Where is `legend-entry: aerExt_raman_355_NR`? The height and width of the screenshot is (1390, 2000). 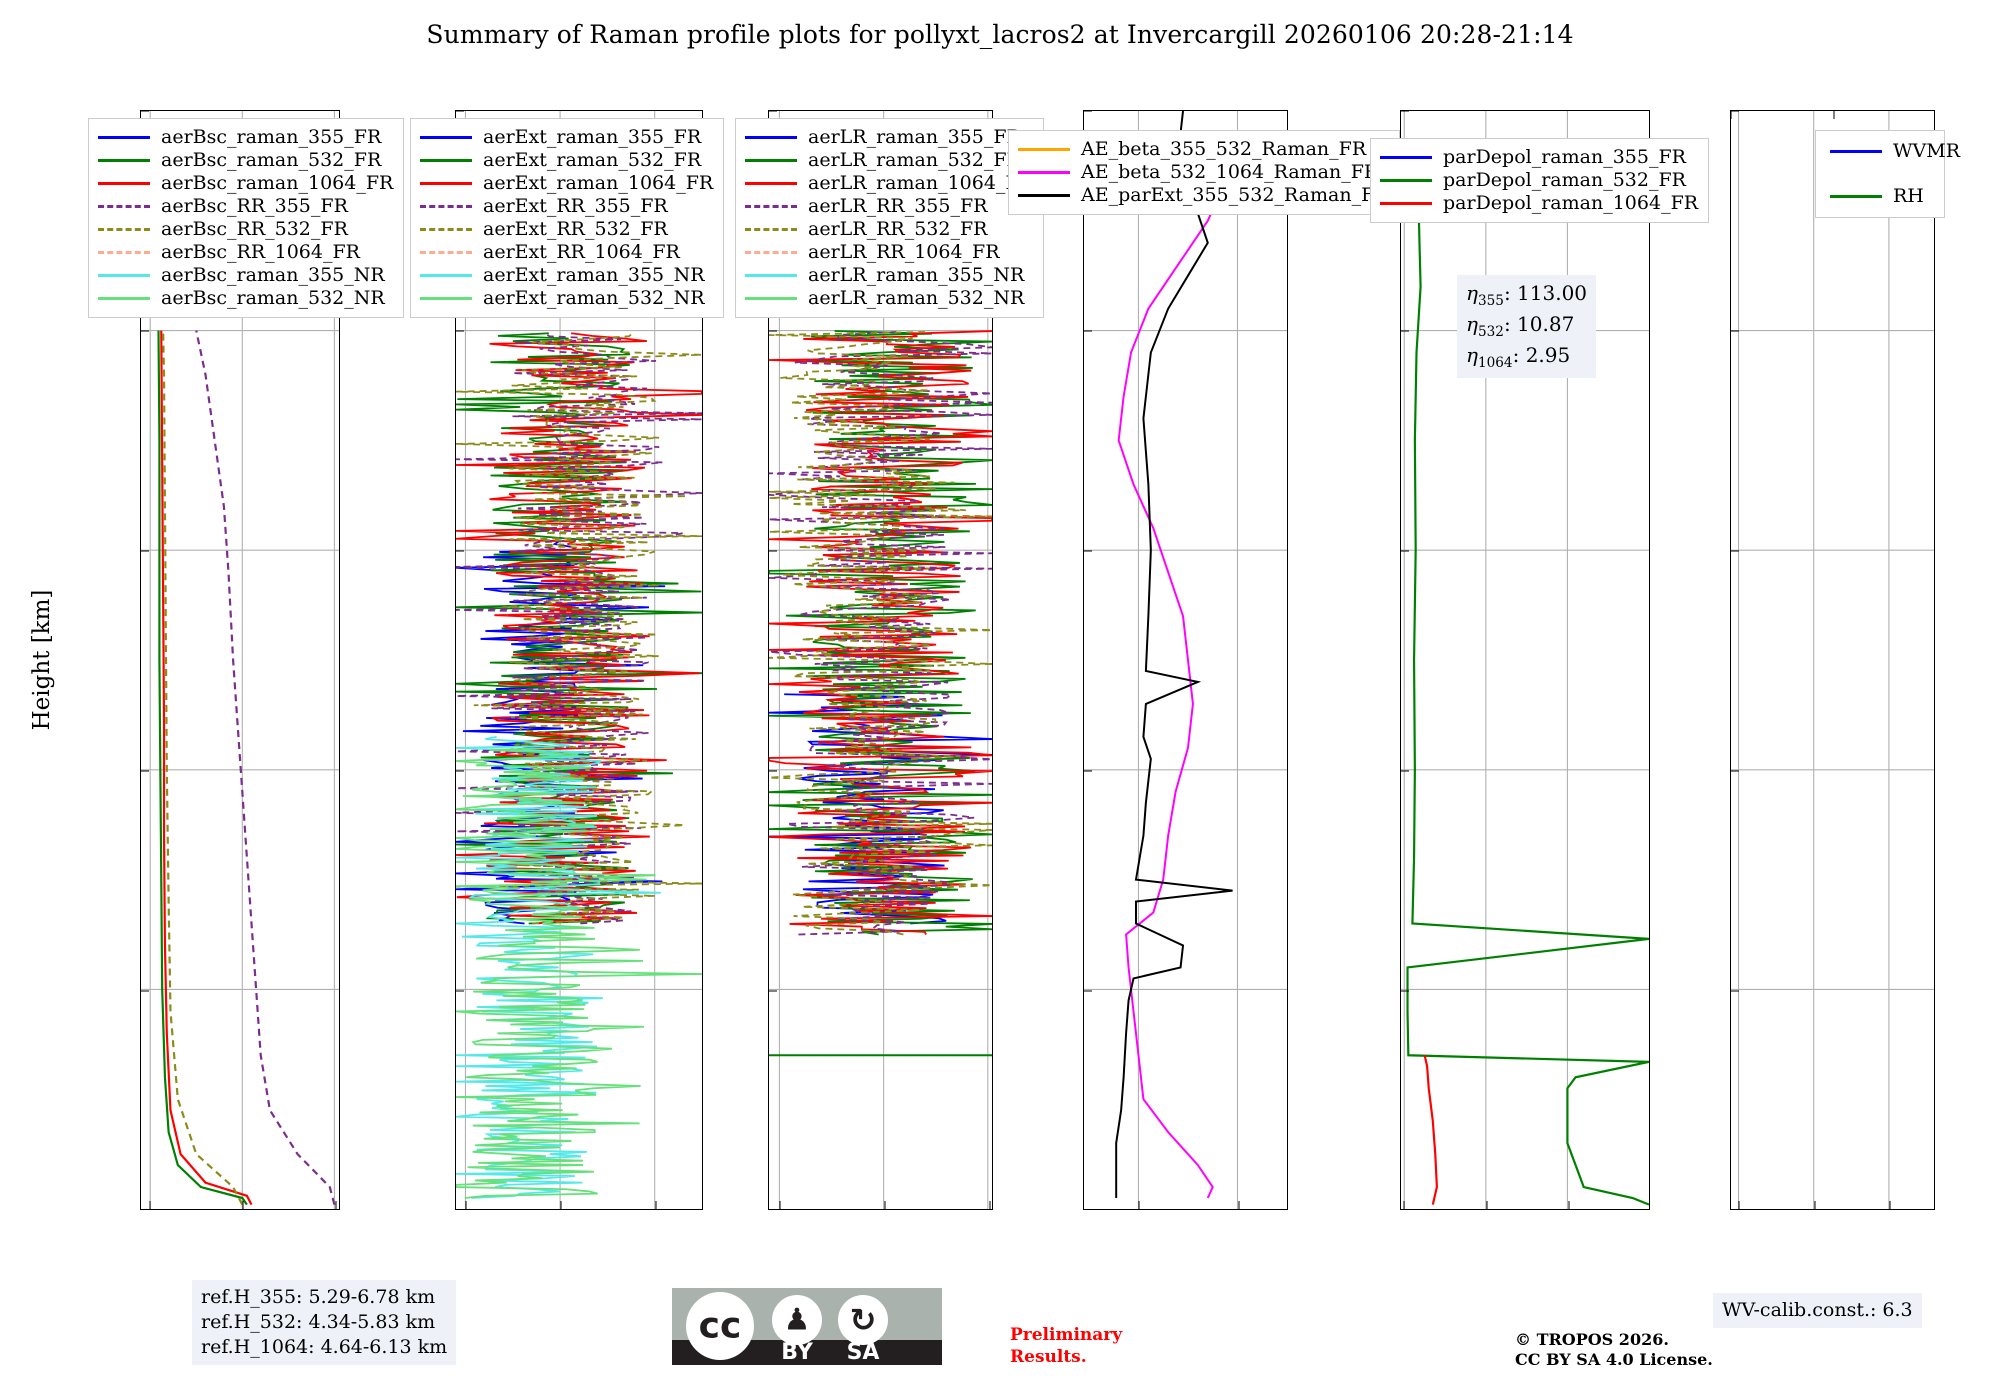
legend-entry: aerExt_raman_355_NR is located at coordinates (566, 275).